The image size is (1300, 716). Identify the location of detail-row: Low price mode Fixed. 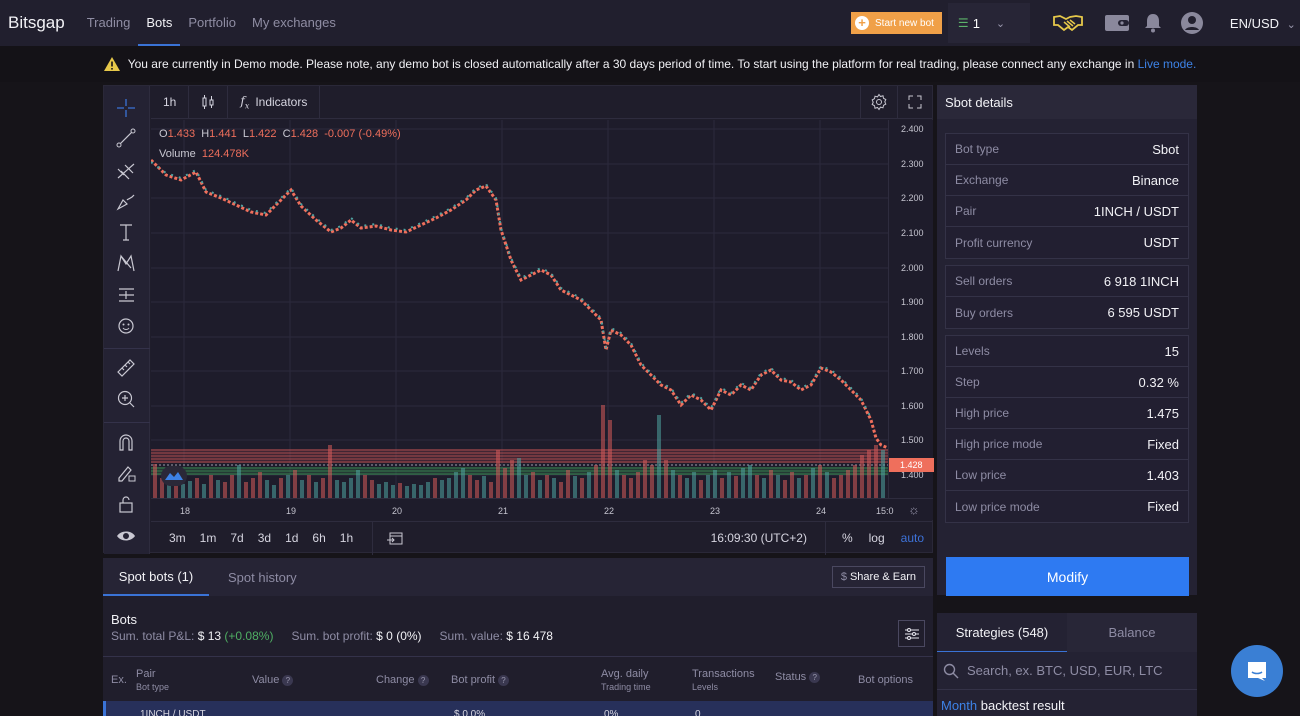
(1067, 506).